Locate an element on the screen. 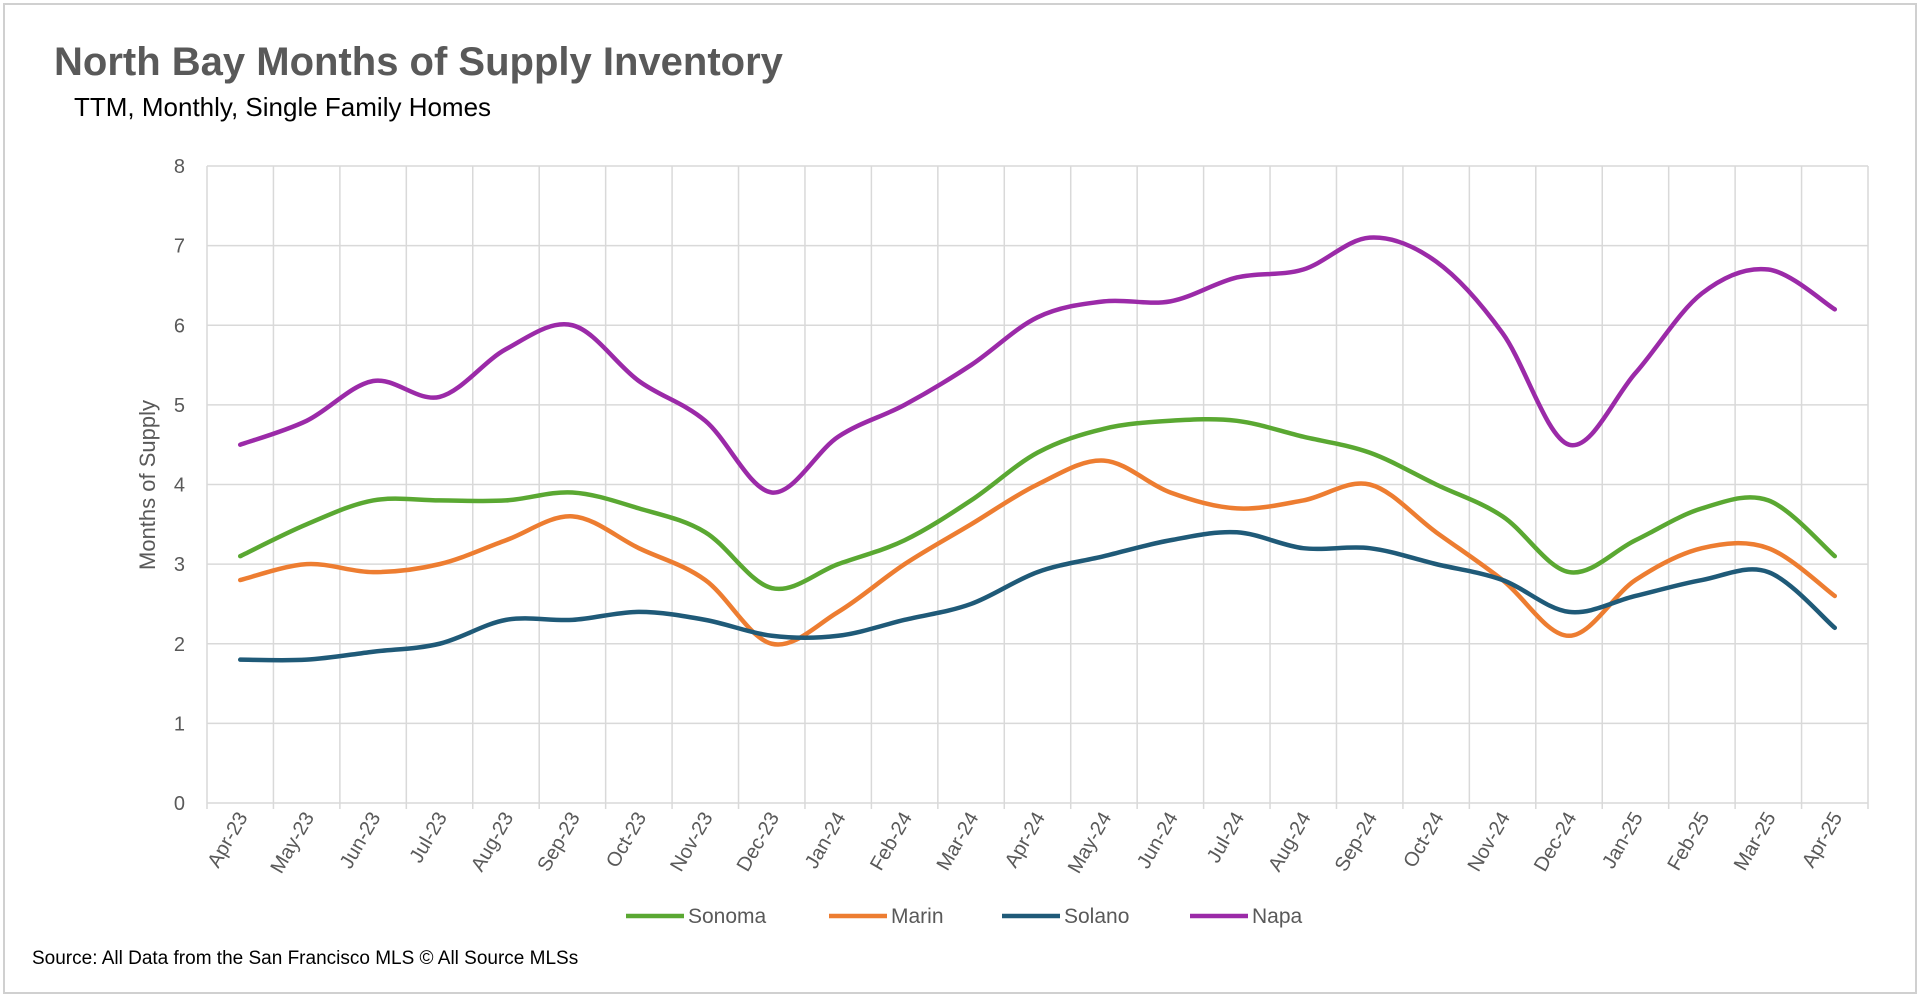 The image size is (1920, 997). x-tick-label: Apr-25 is located at coordinates (1822, 840).